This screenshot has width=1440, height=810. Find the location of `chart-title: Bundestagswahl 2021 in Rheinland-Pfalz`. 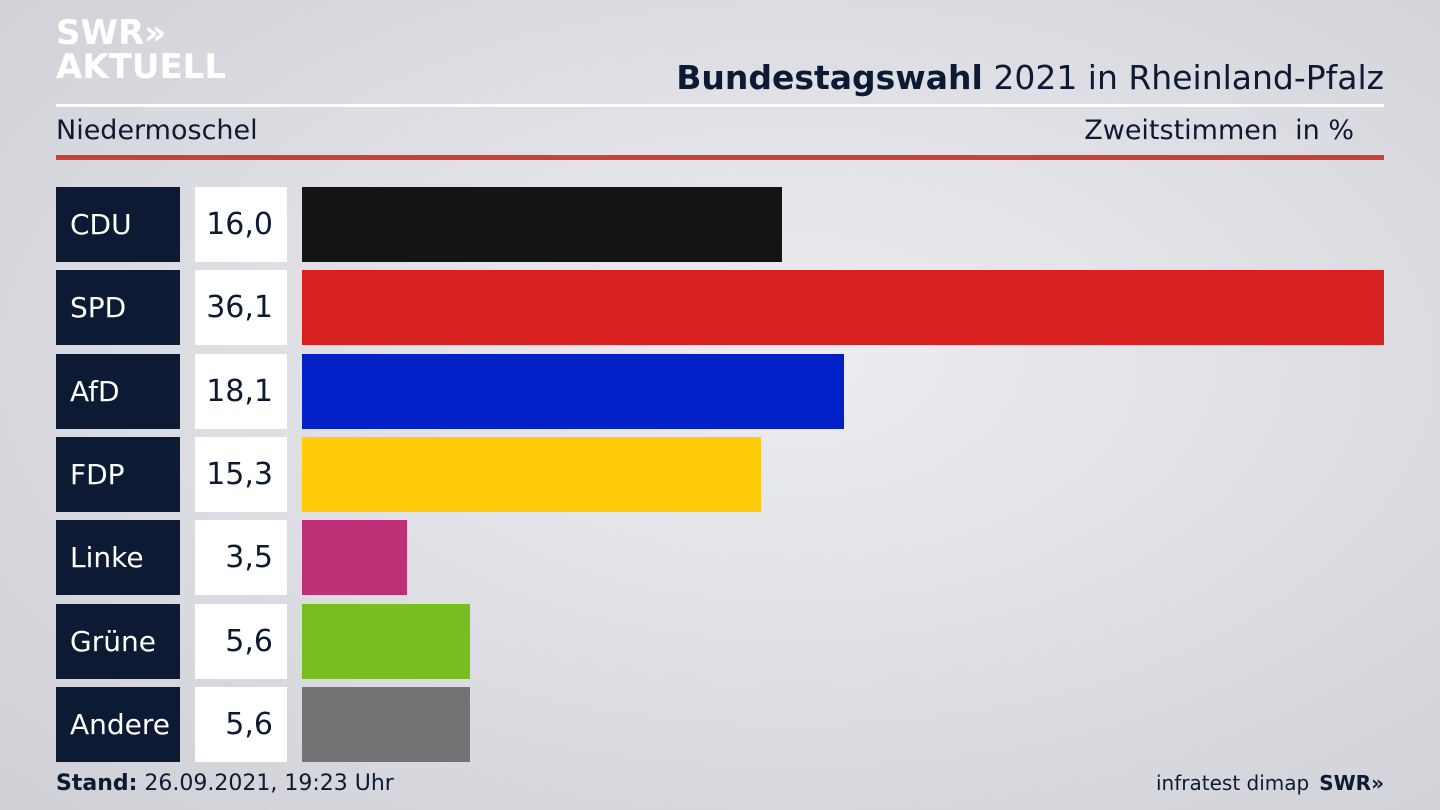

chart-title: Bundestagswahl 2021 in Rheinland-Pfalz is located at coordinates (1030, 77).